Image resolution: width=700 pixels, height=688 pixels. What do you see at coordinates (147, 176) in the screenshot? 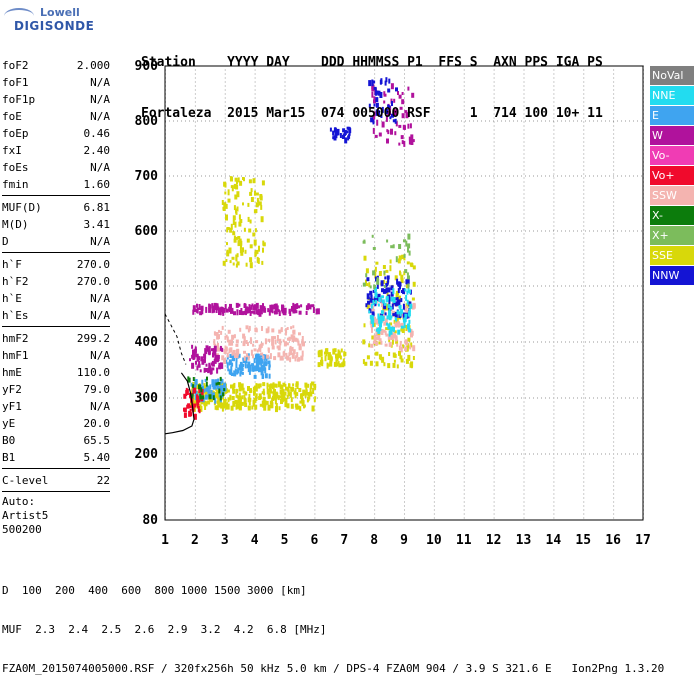
I see `y-tick-label: 700` at bounding box center [147, 176].